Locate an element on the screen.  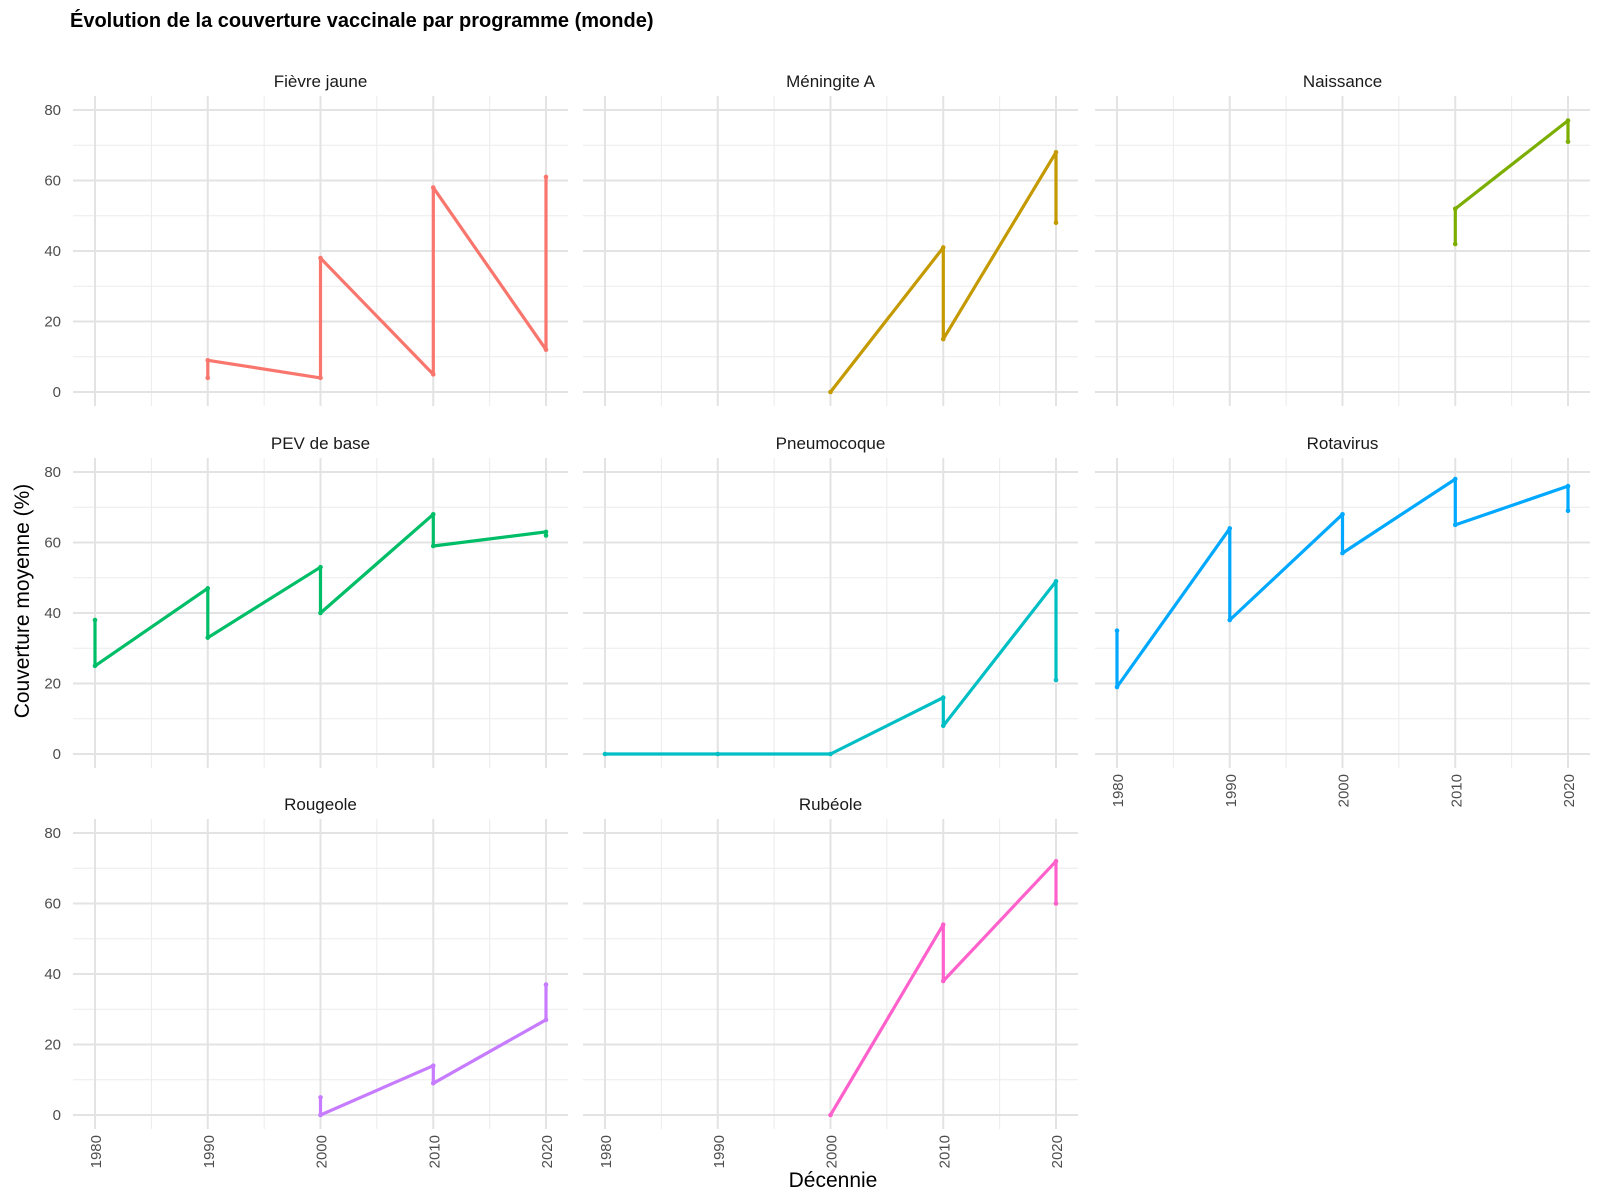
facet-panel-naissance: Naissance is located at coordinates (1342, 239).